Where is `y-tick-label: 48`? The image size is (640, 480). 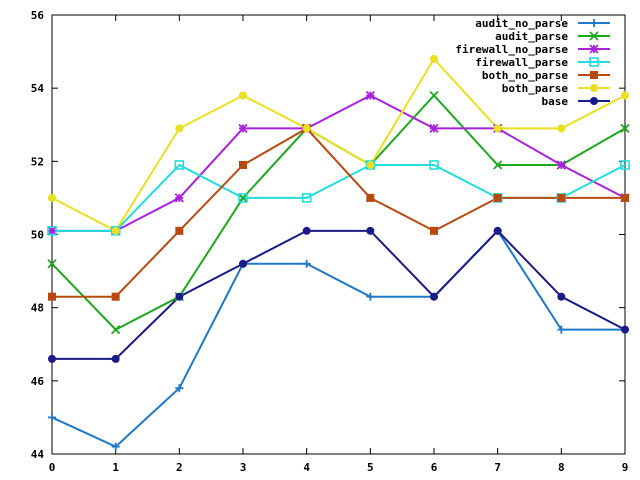 y-tick-label: 48 is located at coordinates (37, 308).